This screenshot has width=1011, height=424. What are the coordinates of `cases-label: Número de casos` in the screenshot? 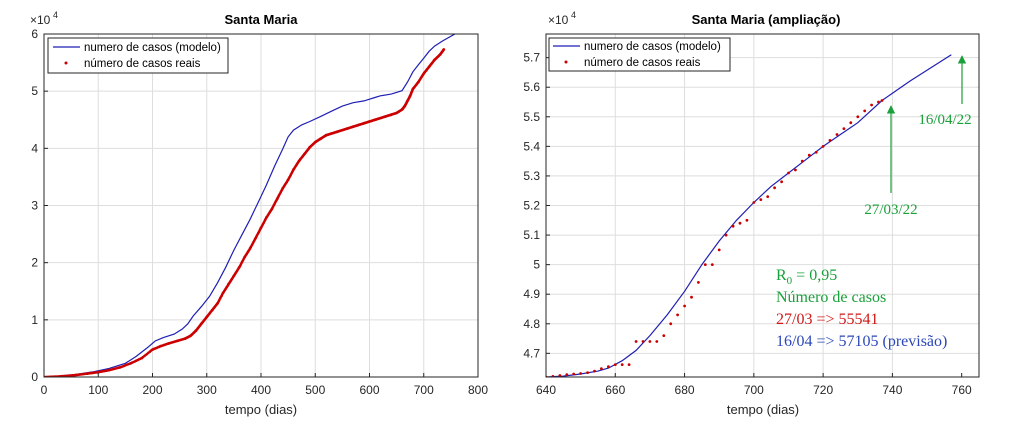 It's located at (831, 297).